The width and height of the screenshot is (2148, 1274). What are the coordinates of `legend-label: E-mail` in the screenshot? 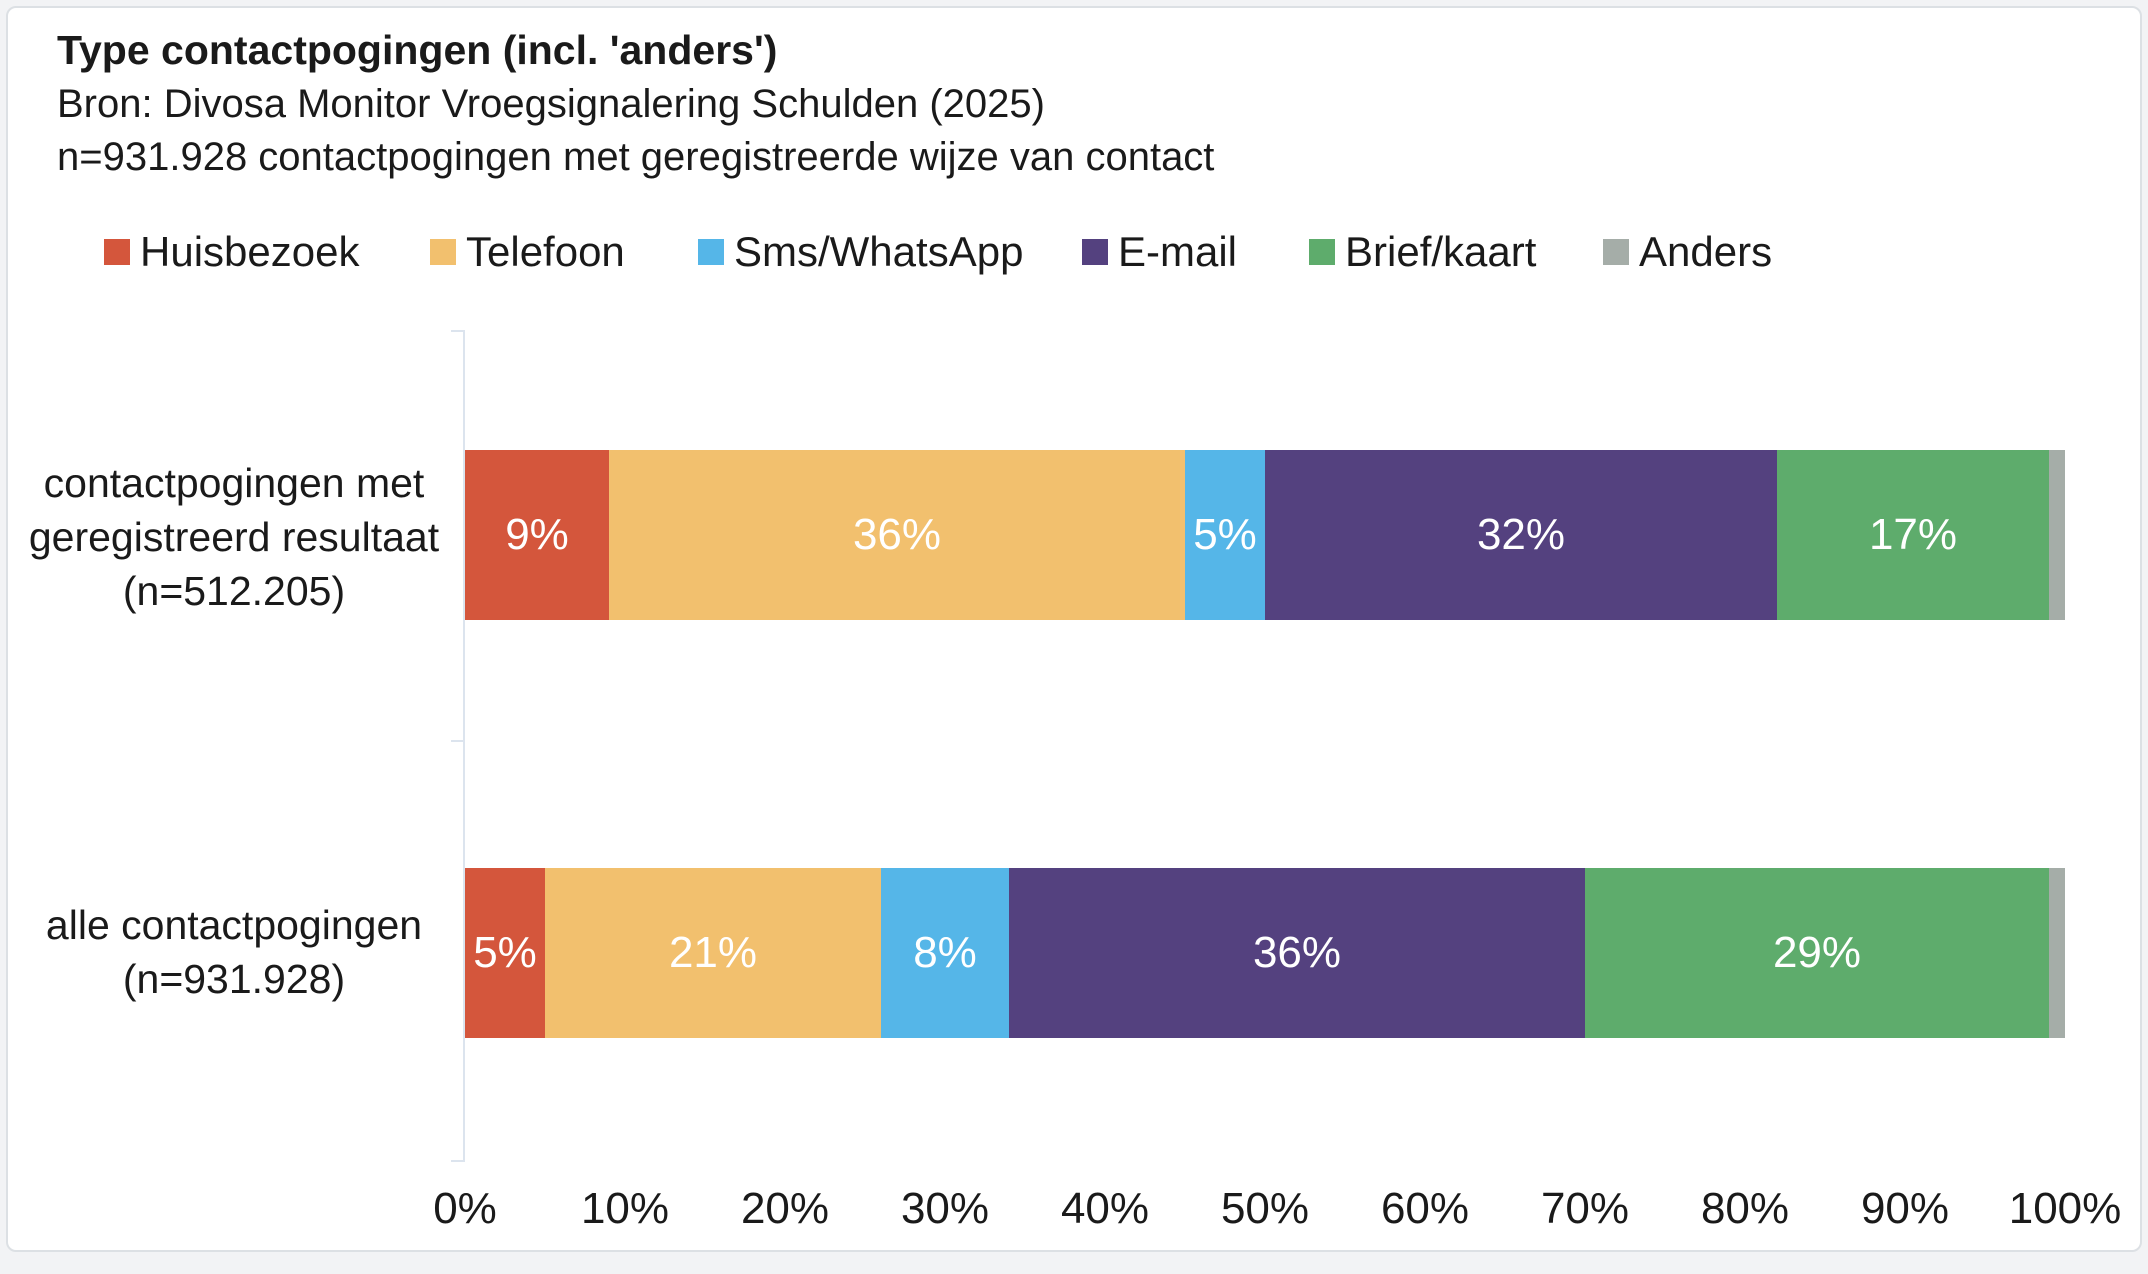 It's located at (1178, 251).